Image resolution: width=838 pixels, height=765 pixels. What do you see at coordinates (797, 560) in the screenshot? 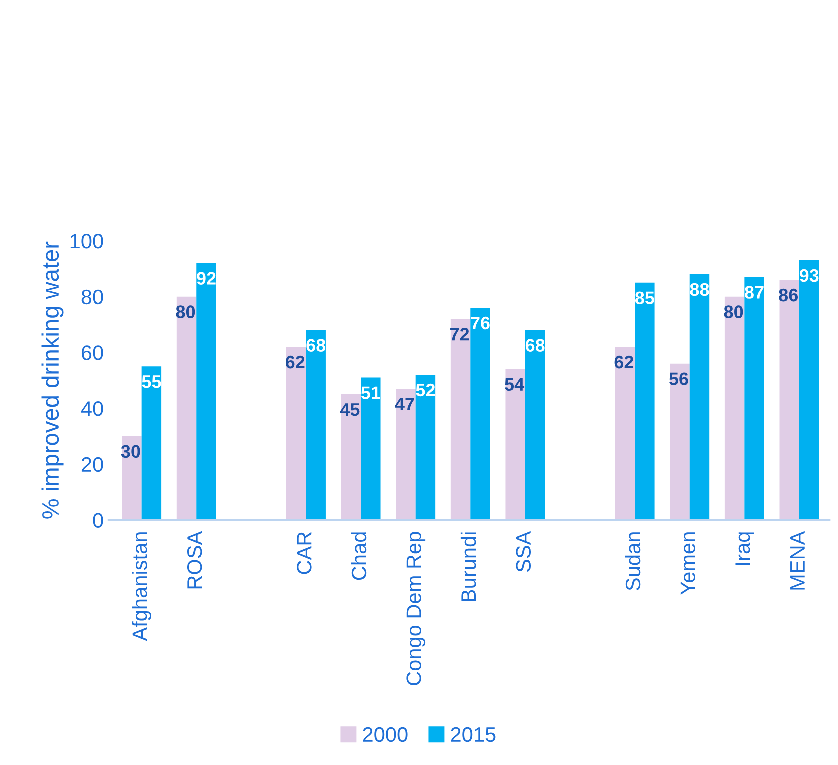
I see `x-tick-label: MENA` at bounding box center [797, 560].